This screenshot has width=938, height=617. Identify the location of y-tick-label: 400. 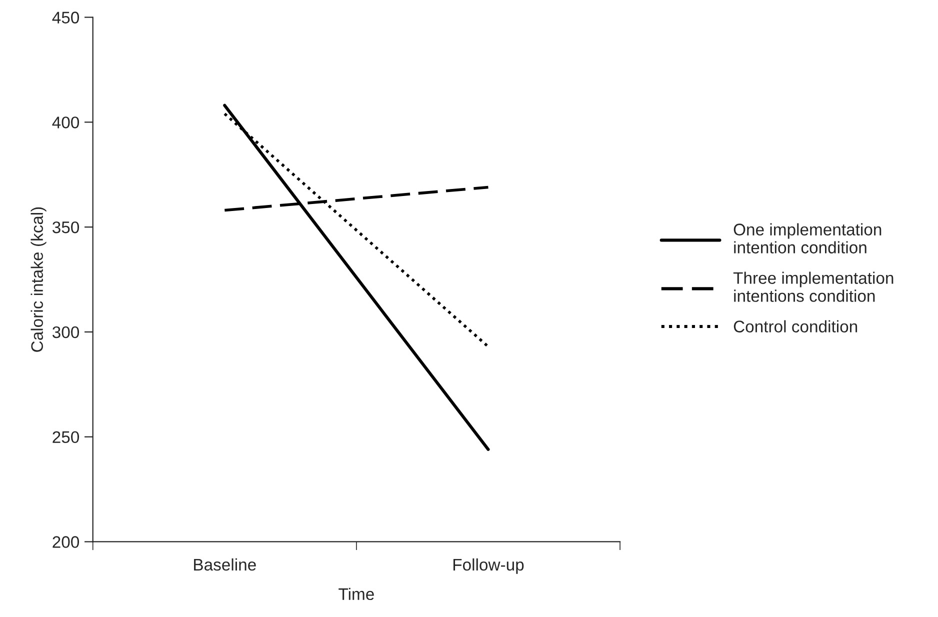
(66, 122).